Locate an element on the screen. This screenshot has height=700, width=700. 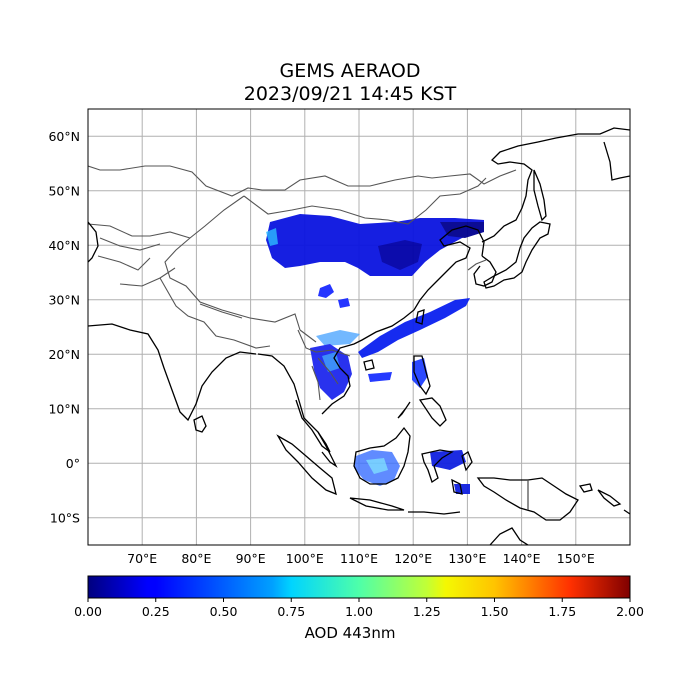
aod-data-layer is located at coordinates (375, 354).